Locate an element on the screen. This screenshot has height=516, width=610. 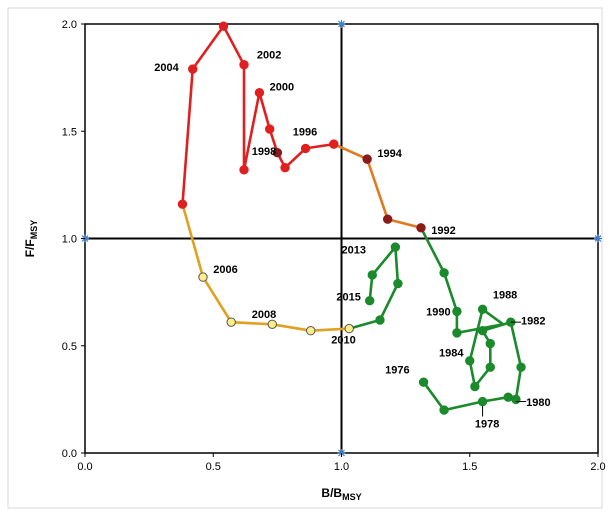
x-tick-label: 2.0 is located at coordinates (597, 467).